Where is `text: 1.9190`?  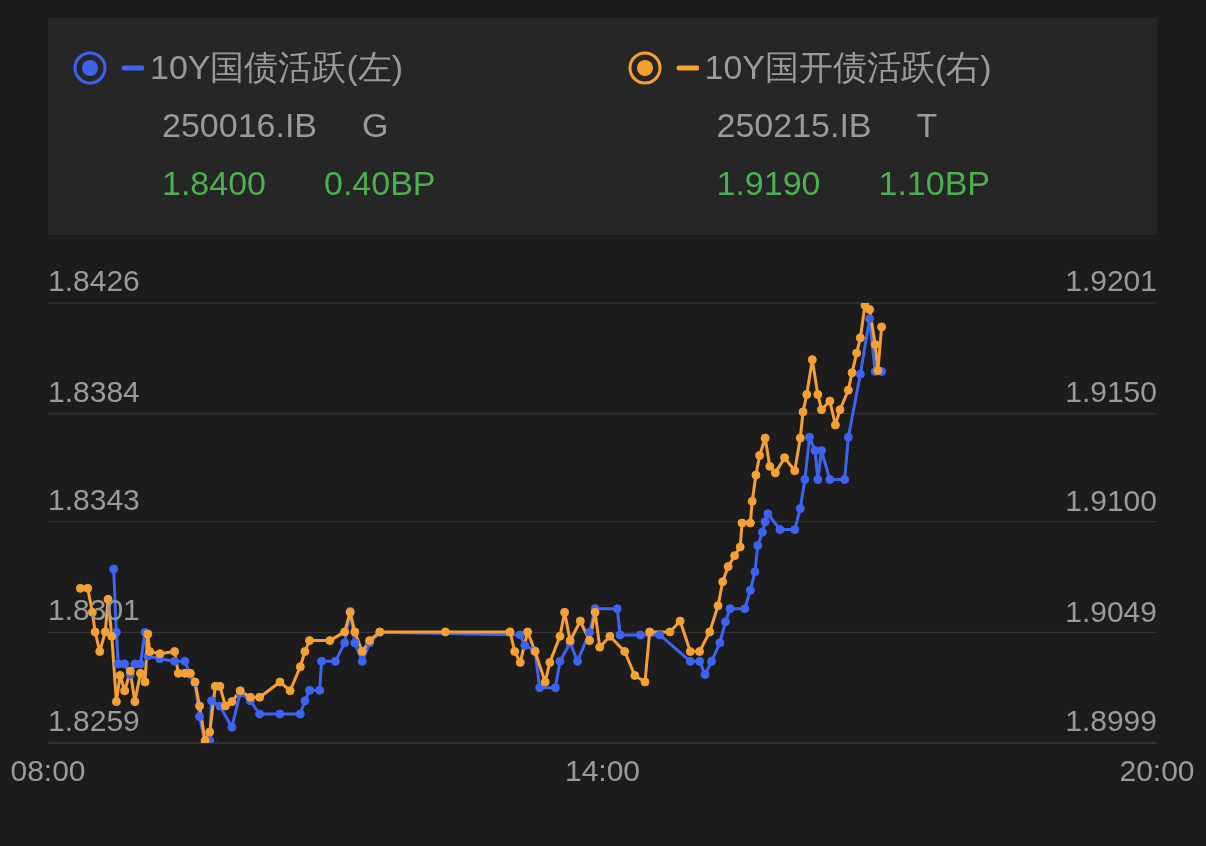 text: 1.9190 is located at coordinates (769, 183).